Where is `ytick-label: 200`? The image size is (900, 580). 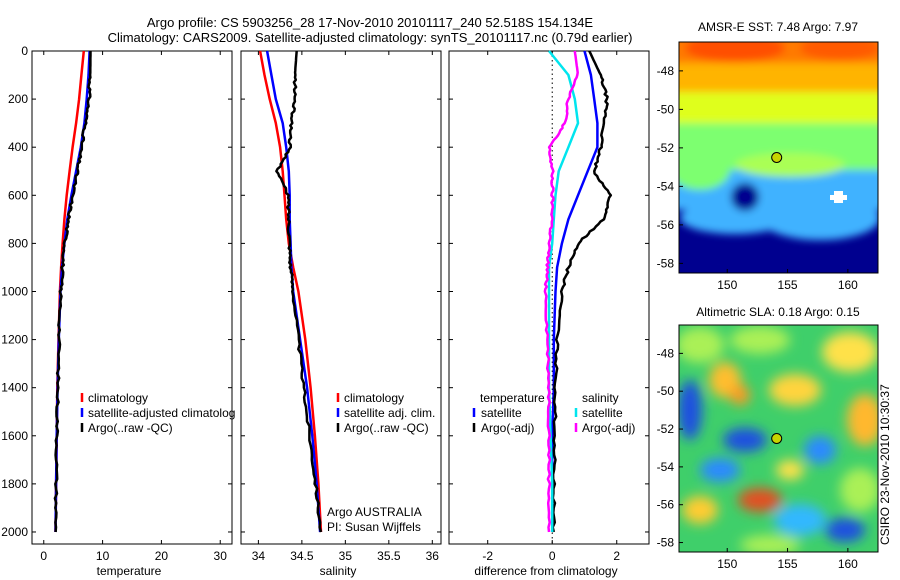
ytick-label: 200 is located at coordinates (18, 99).